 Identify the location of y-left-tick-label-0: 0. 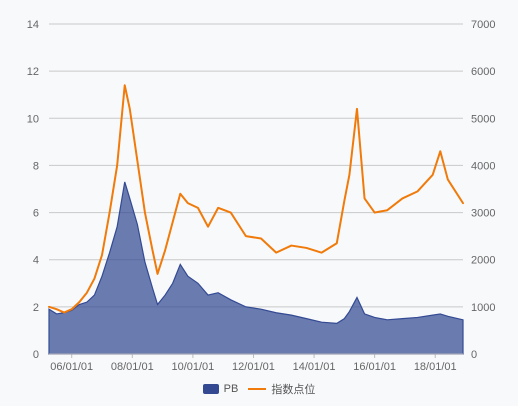
(36, 355).